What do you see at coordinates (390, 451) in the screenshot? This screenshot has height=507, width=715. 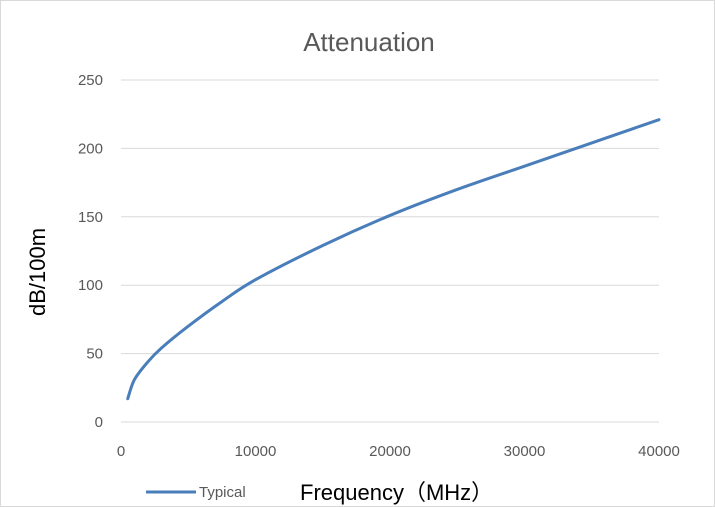 I see `x-tick-label-20000: 20000` at bounding box center [390, 451].